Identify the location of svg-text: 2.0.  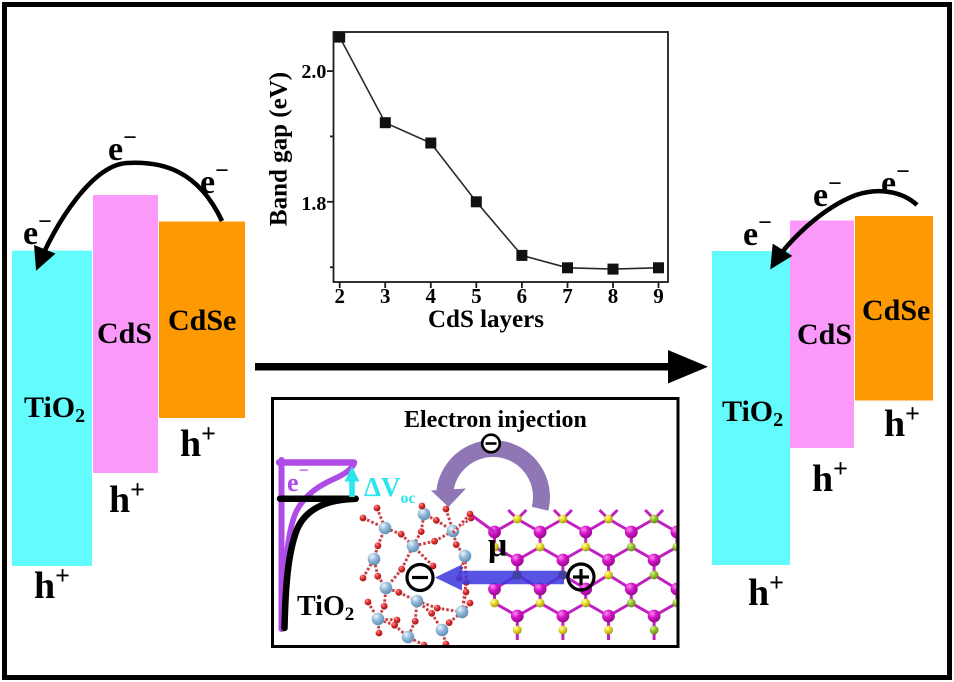
(313, 72).